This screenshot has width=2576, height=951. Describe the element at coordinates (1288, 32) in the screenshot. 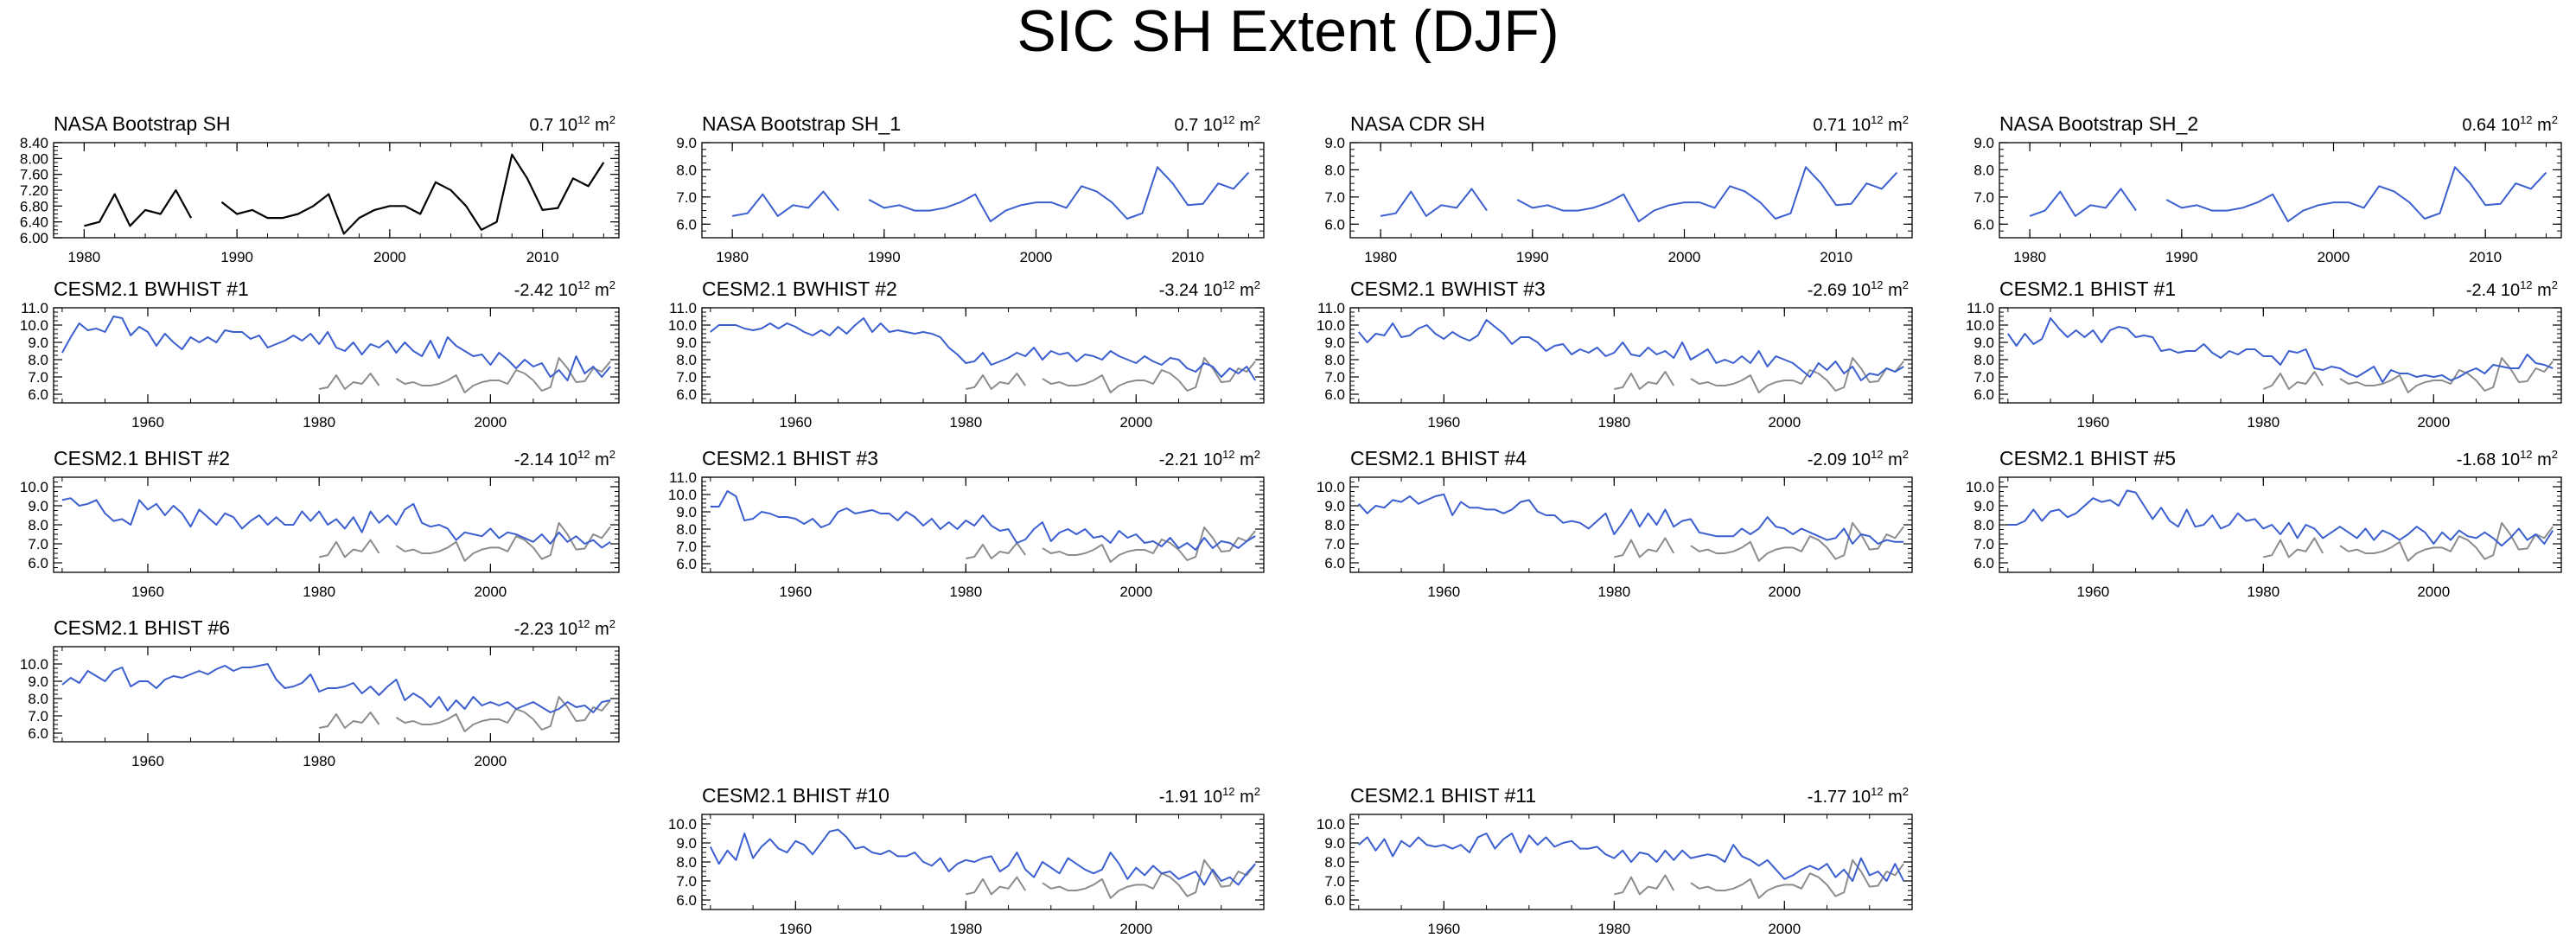

I see `figure-title: SIC SH Extent (DJF)` at that location.